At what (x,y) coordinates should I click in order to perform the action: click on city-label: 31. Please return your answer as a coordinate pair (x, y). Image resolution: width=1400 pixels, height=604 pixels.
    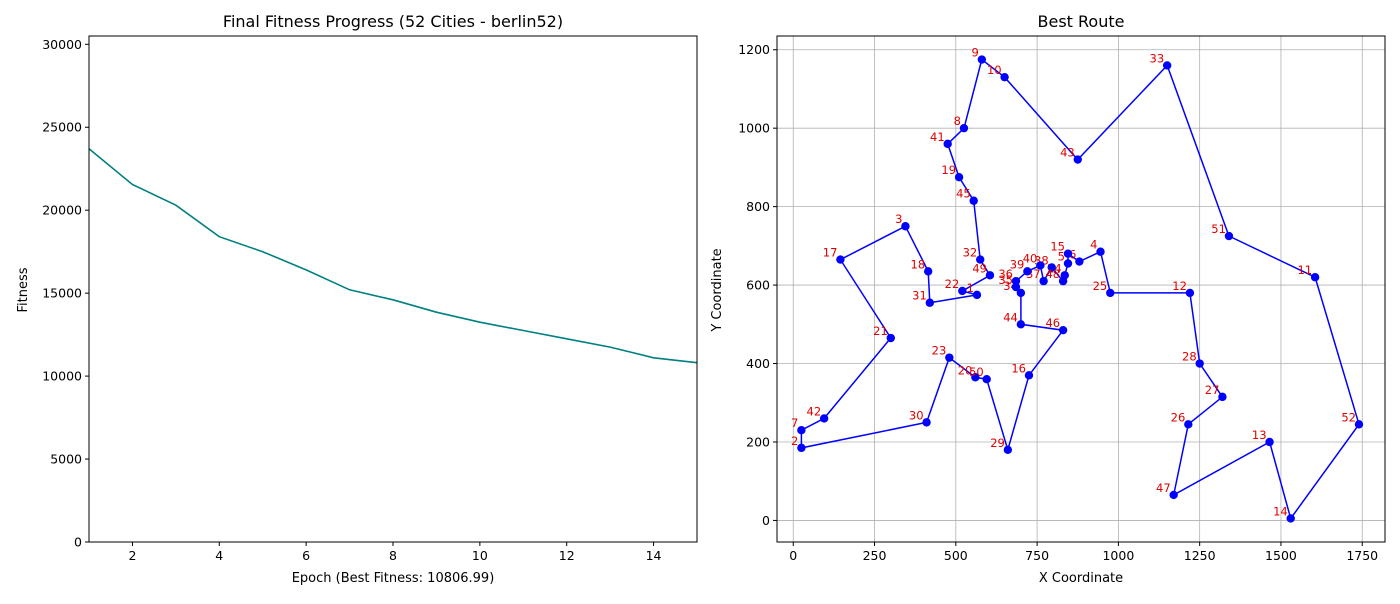
    Looking at the image, I should click on (919, 296).